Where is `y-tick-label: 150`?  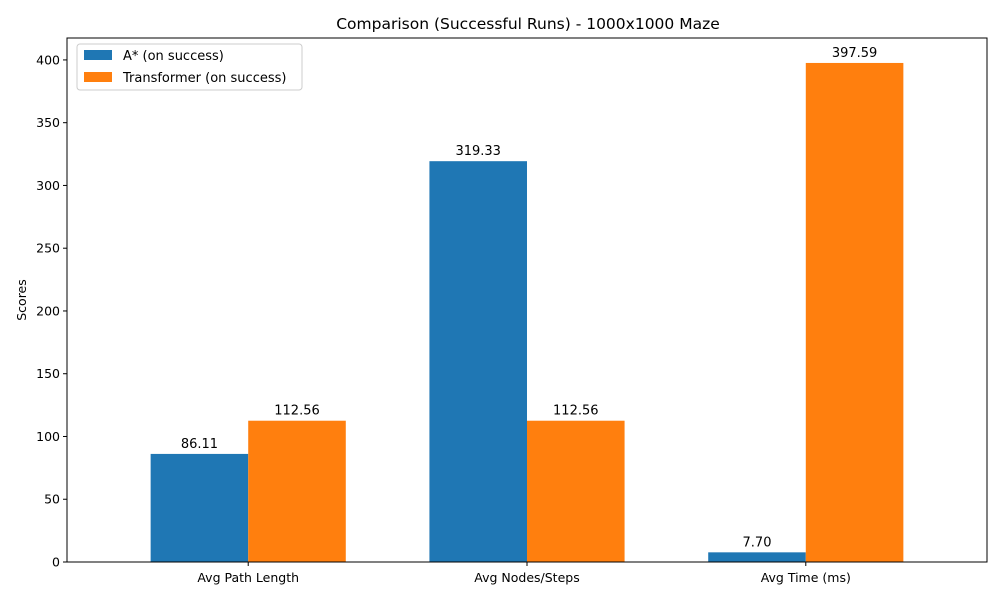
y-tick-label: 150 is located at coordinates (48, 373).